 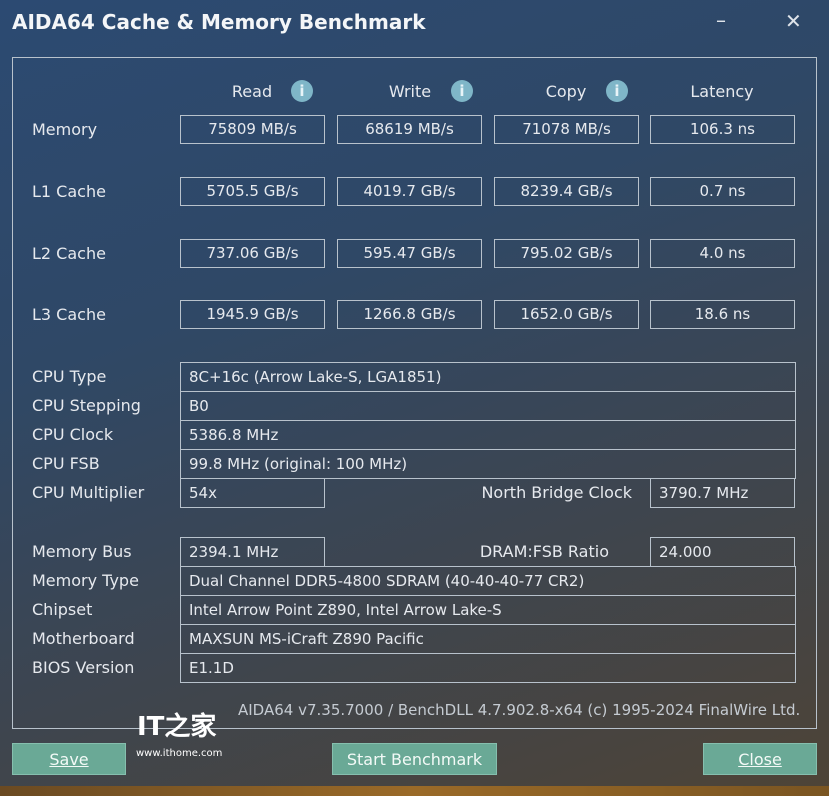 What do you see at coordinates (566, 91) in the screenshot?
I see `header-copy: Copy` at bounding box center [566, 91].